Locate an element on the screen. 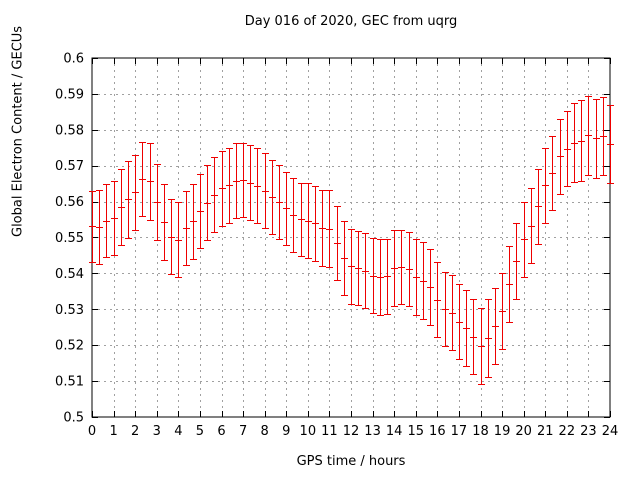 This screenshot has width=640, height=480. svg-text: 0.56 is located at coordinates (69, 202).